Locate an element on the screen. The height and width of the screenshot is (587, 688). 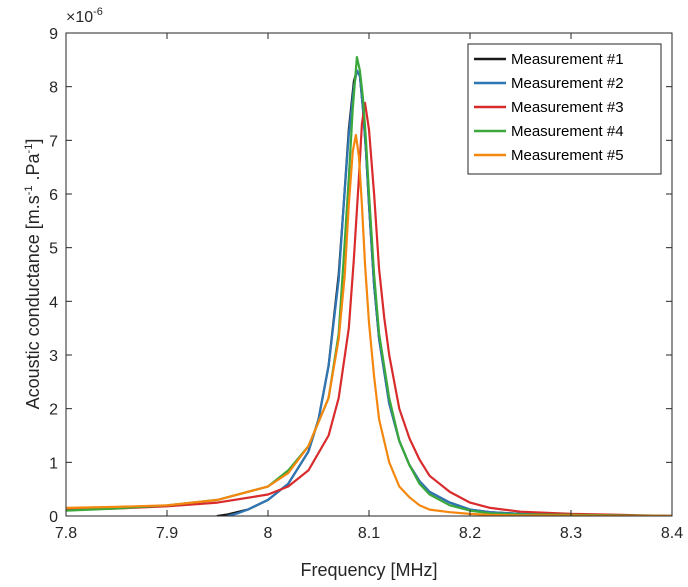
y-tick-label: 8 is located at coordinates (53, 88).